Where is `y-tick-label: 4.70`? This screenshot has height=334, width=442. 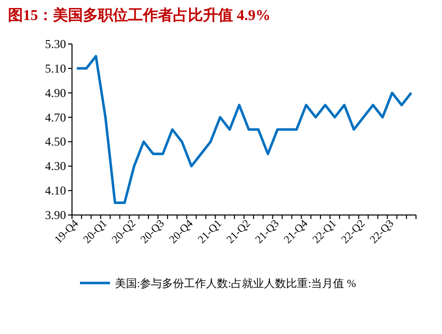
y-tick-label: 4.70 is located at coordinates (55, 117).